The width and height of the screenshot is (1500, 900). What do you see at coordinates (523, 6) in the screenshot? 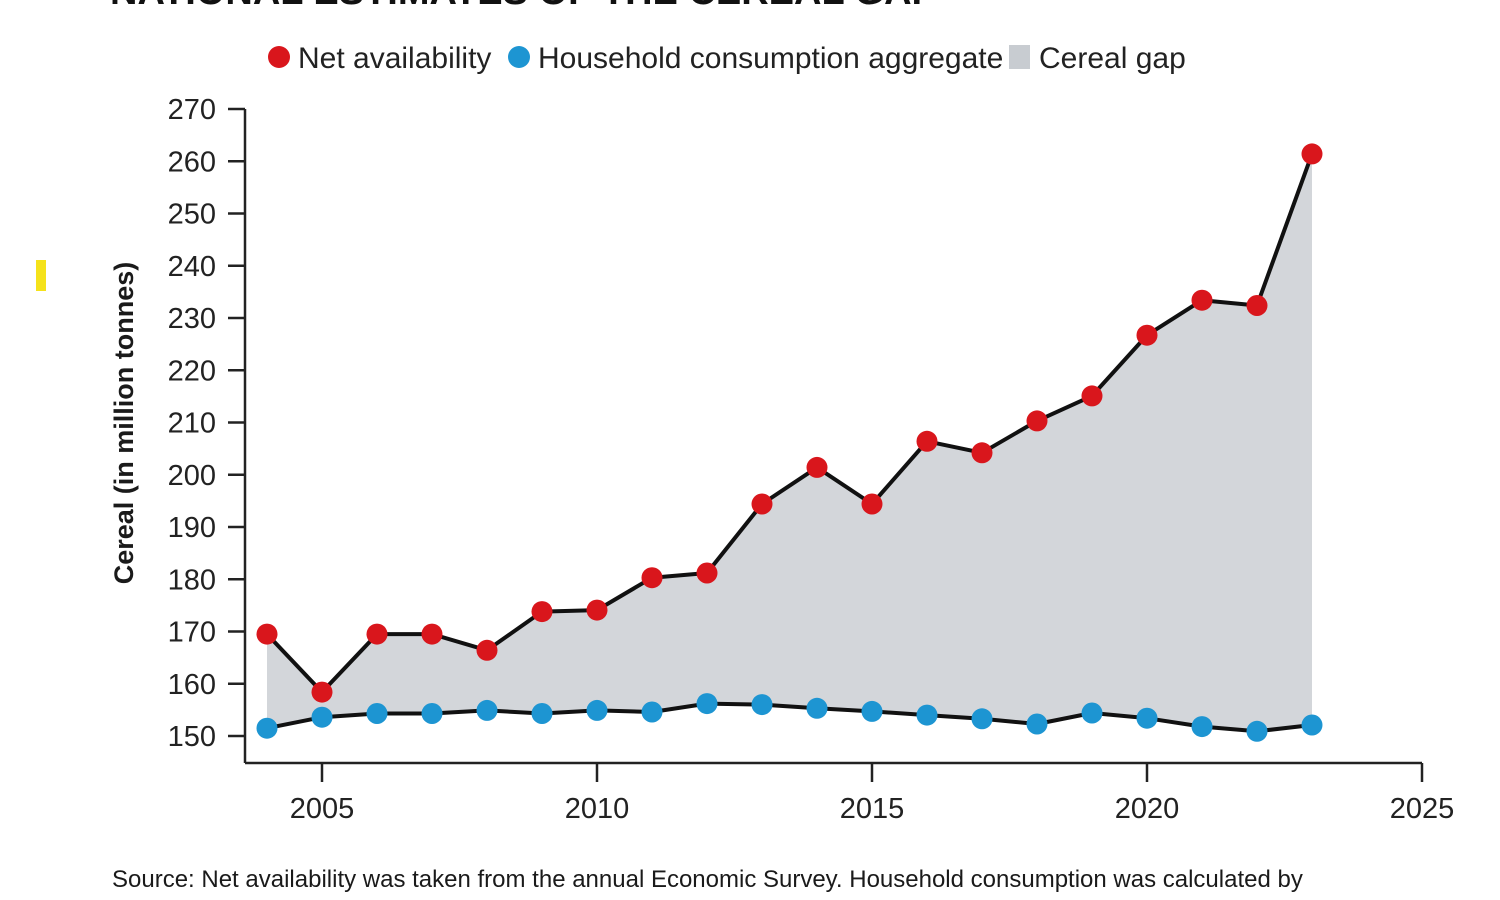
I see `chart-title: NATIONAL ESTIMATES OF THE CEREAL GAP` at bounding box center [523, 6].